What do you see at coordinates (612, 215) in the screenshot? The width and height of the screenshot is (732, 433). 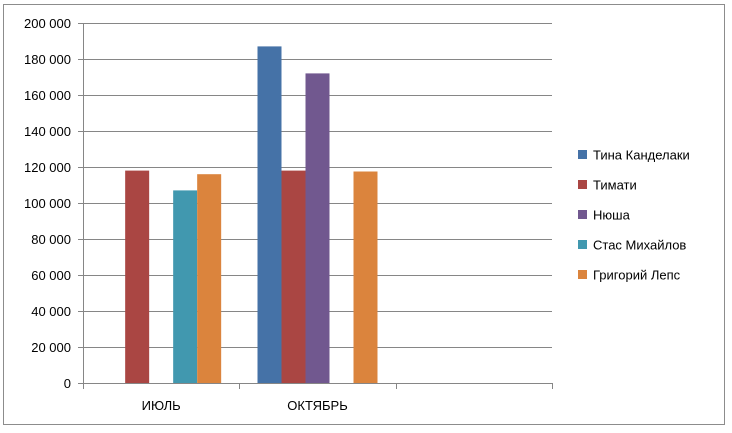 I see `legend-label: Нюша` at bounding box center [612, 215].